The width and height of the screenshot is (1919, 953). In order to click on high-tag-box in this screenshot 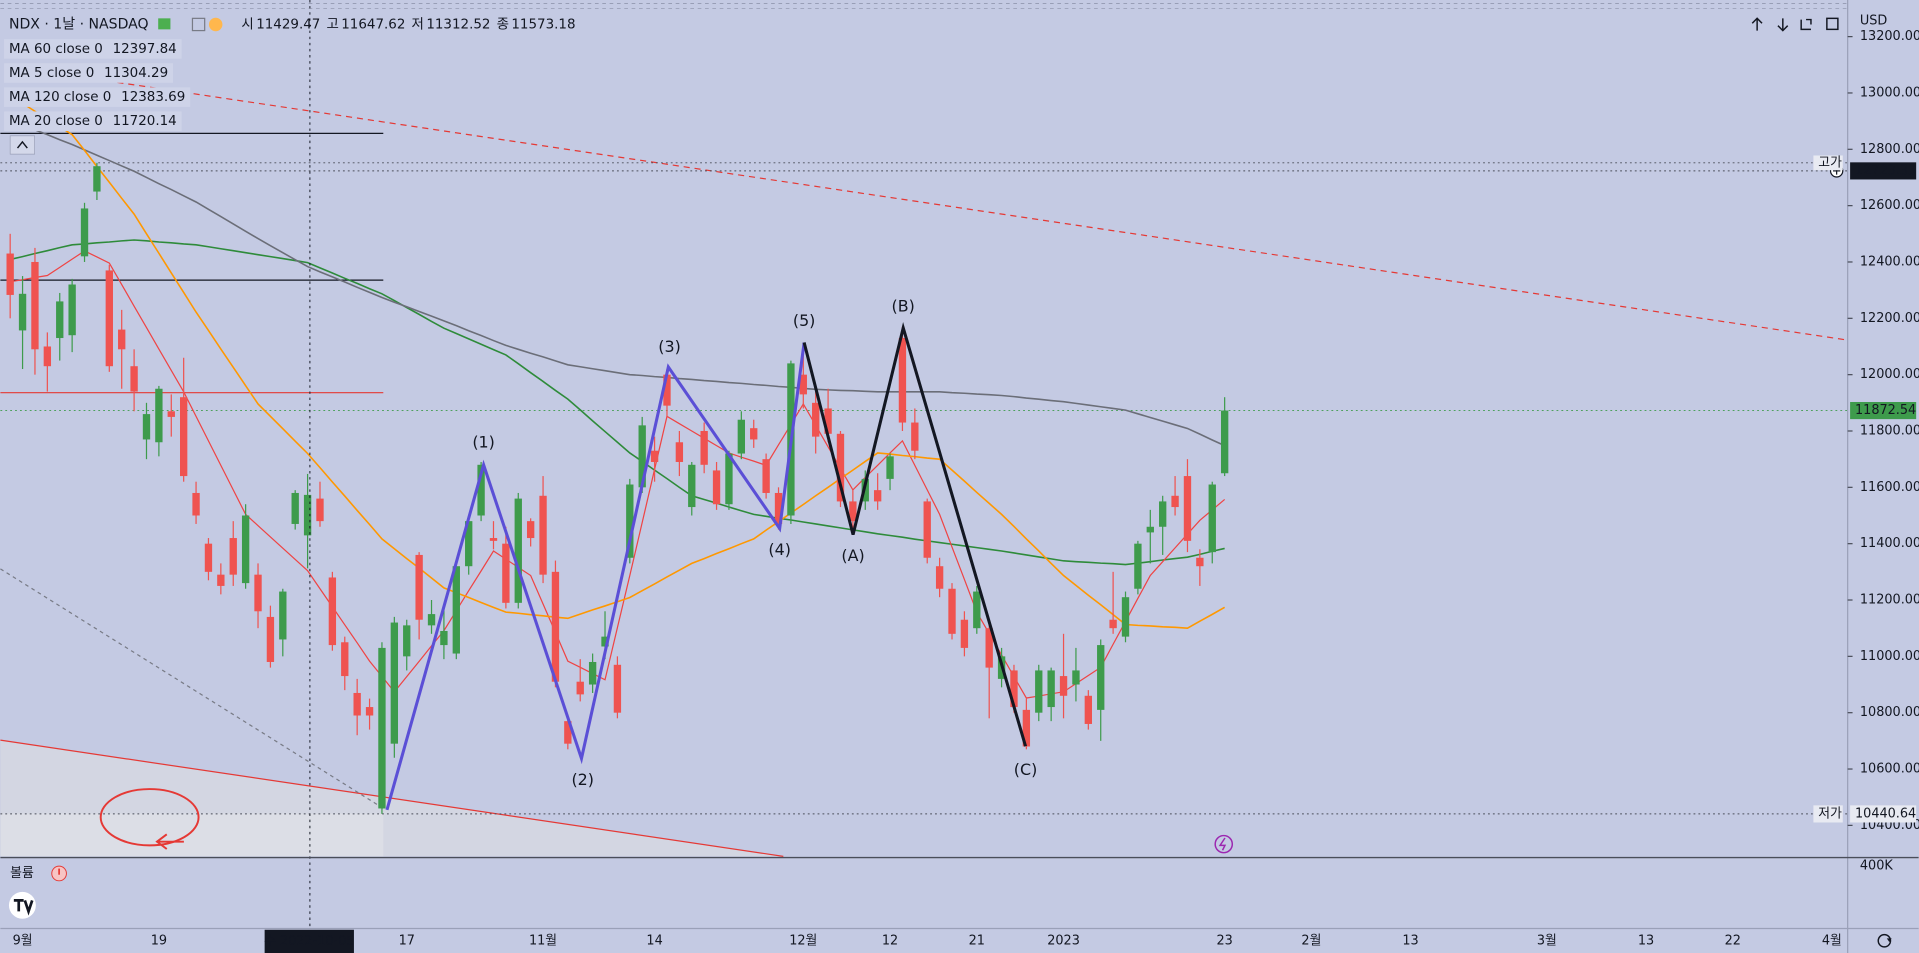, I will do `click(1828, 163)`.